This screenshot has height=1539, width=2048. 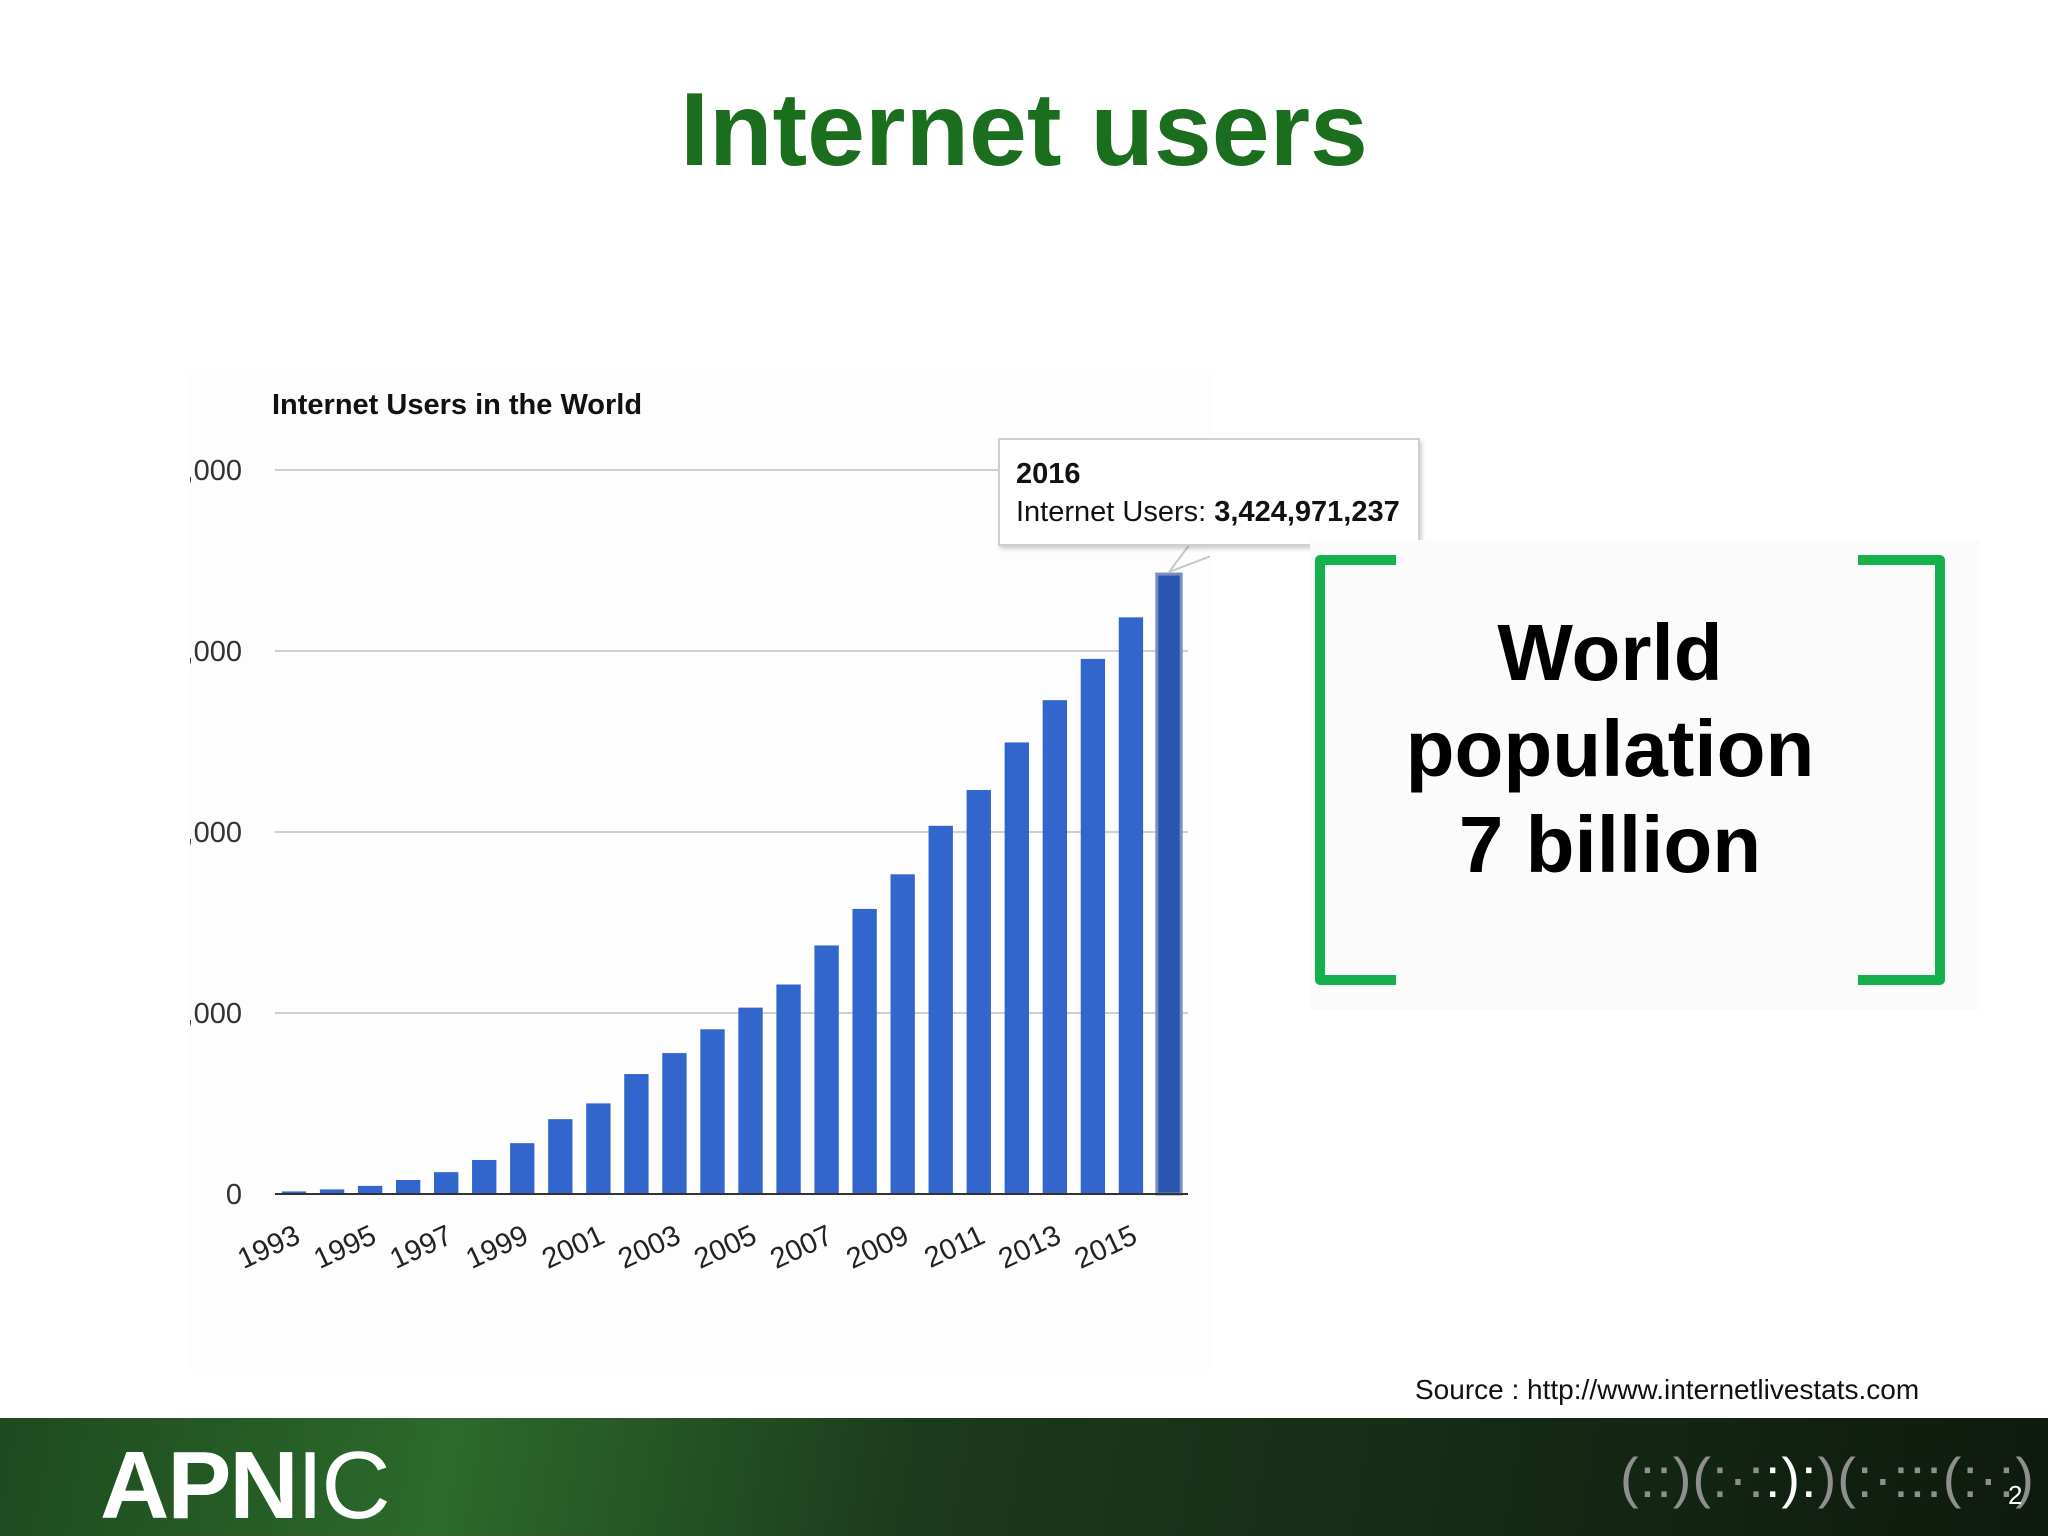 I want to click on tooltip-line: Internet Users: 3,424,971,237, so click(x=1209, y=512).